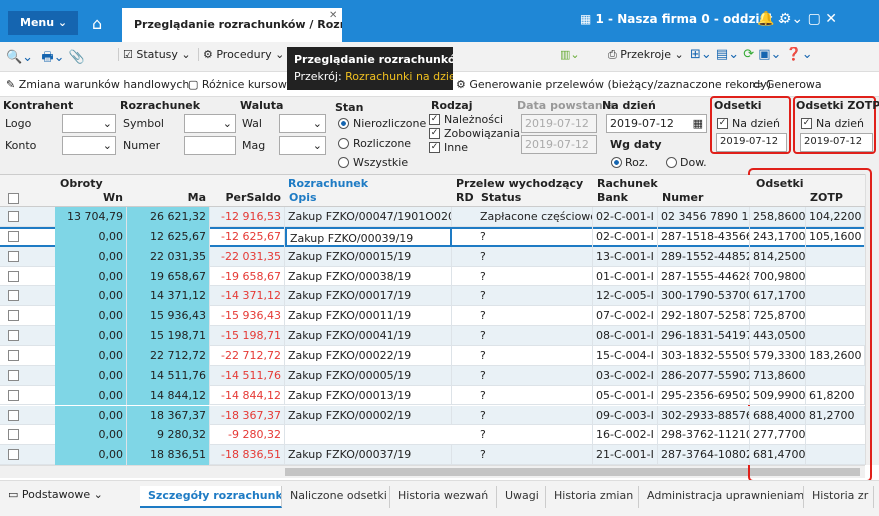 The width and height of the screenshot is (879, 516). Describe the element at coordinates (253, 197) in the screenshot. I see `column-header: PerSaldo` at that location.